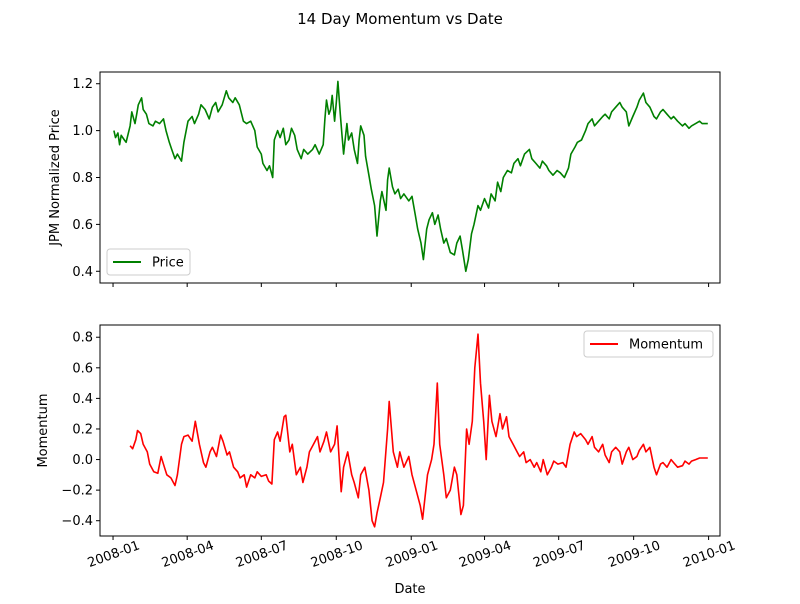 The width and height of the screenshot is (800, 604). What do you see at coordinates (559, 554) in the screenshot?
I see `momentum-x-tick-label: 2009-07` at bounding box center [559, 554].